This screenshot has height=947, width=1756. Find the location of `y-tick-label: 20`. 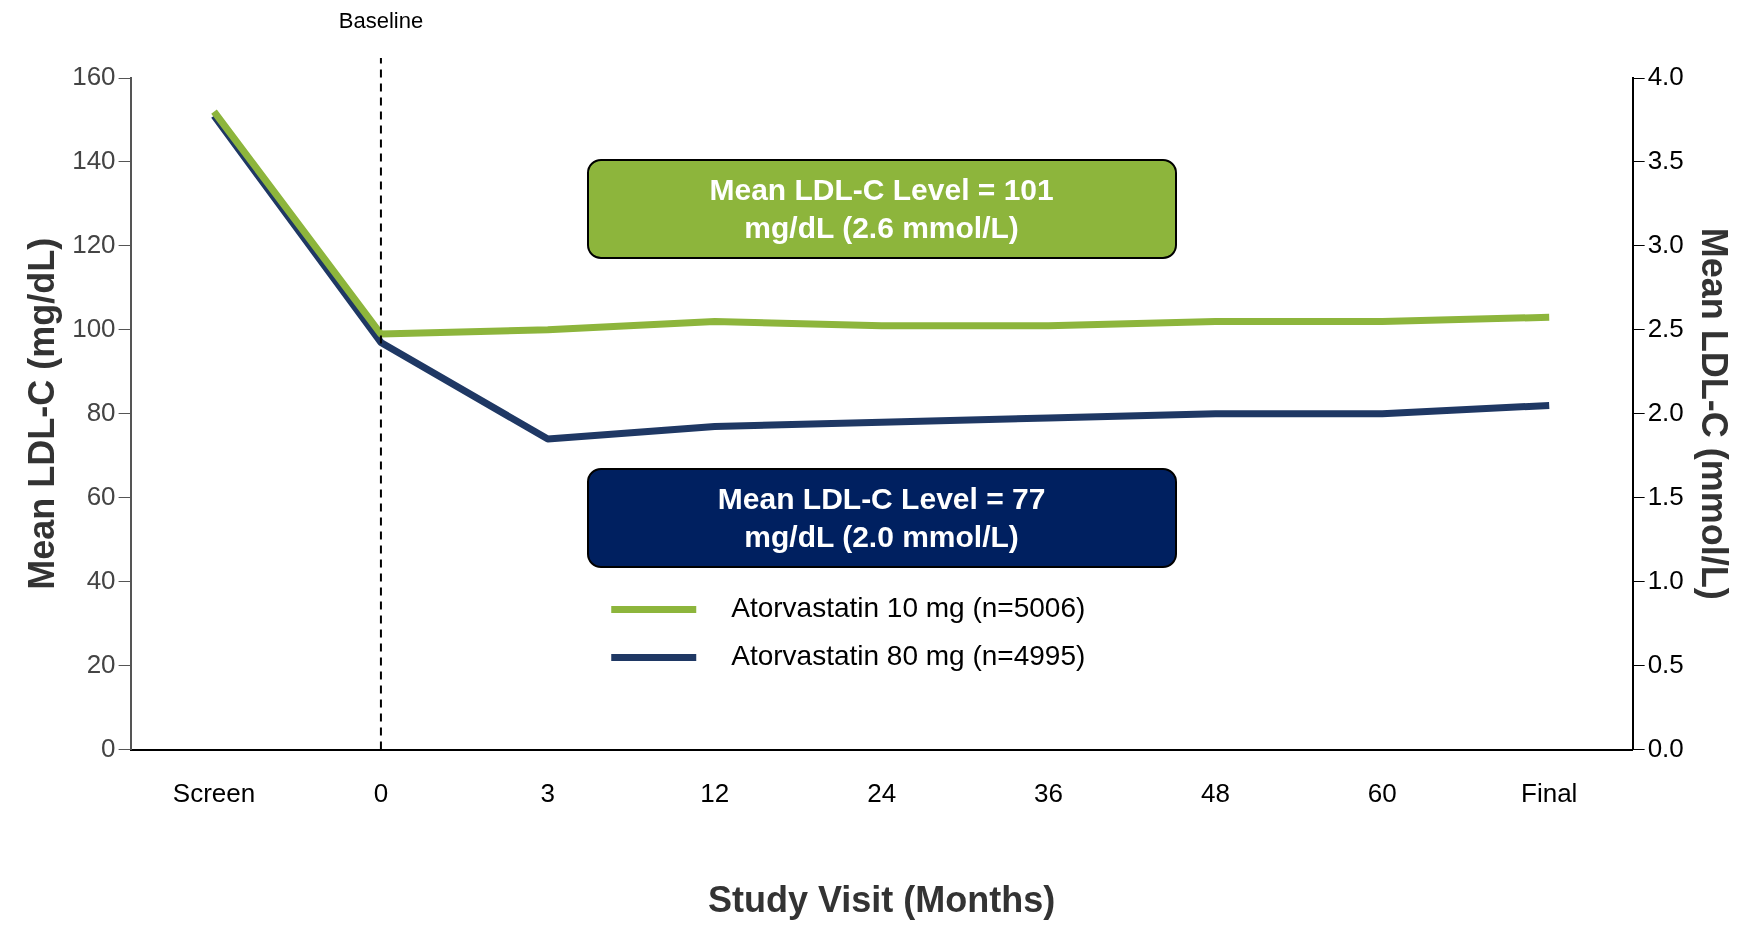

y-tick-label: 20 is located at coordinates (101, 663).